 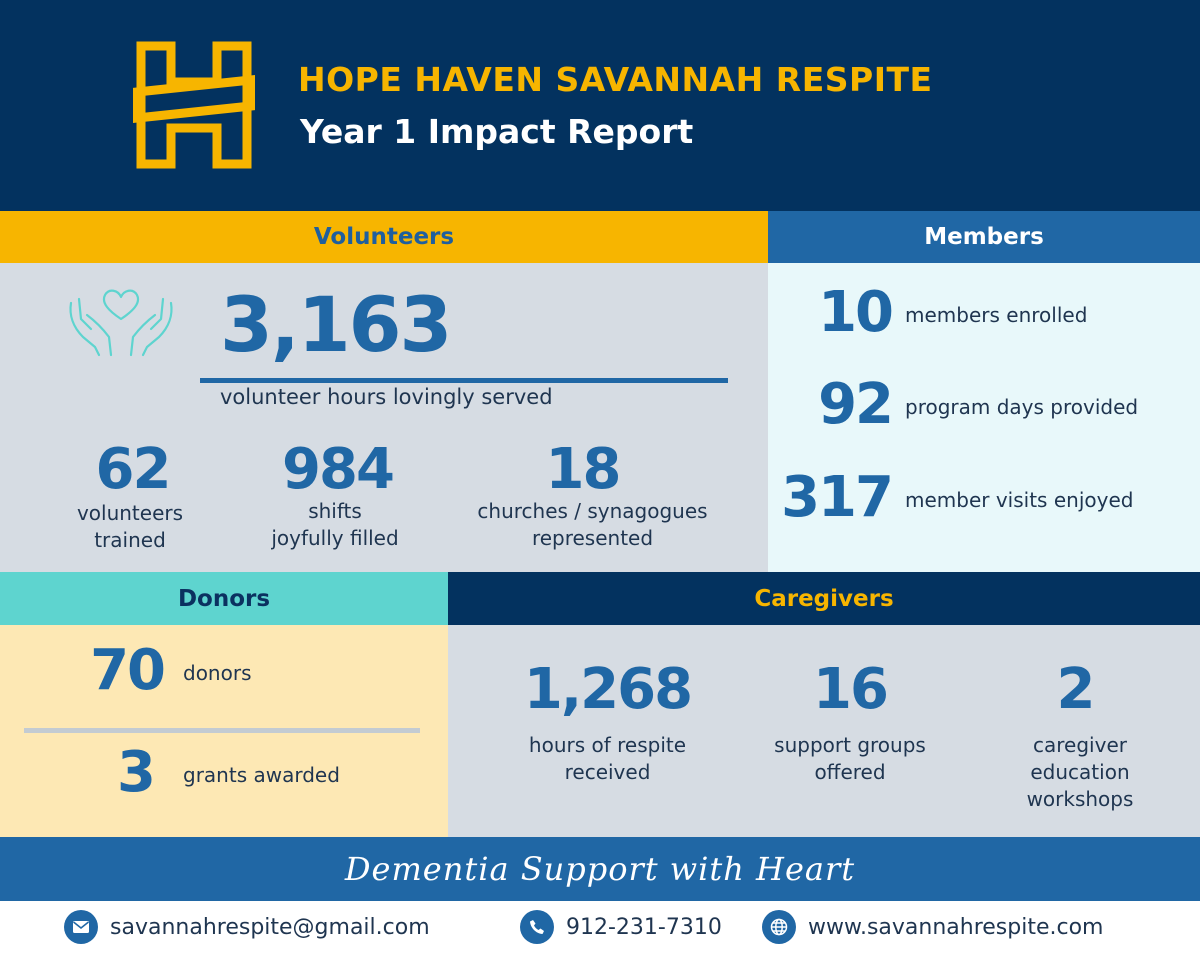 What do you see at coordinates (194, 105) in the screenshot?
I see `h-monogram-logo` at bounding box center [194, 105].